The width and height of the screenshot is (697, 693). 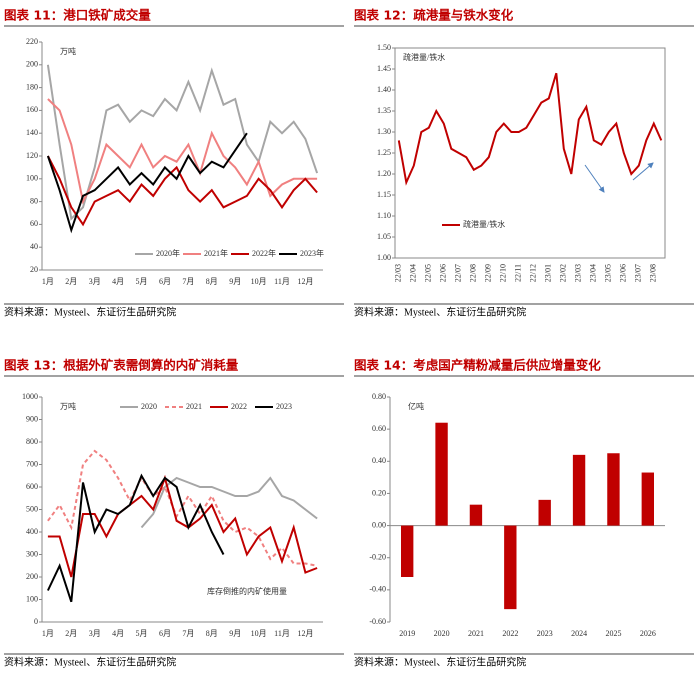 I want to click on y-tick-label: 0, so click(x=36, y=621).